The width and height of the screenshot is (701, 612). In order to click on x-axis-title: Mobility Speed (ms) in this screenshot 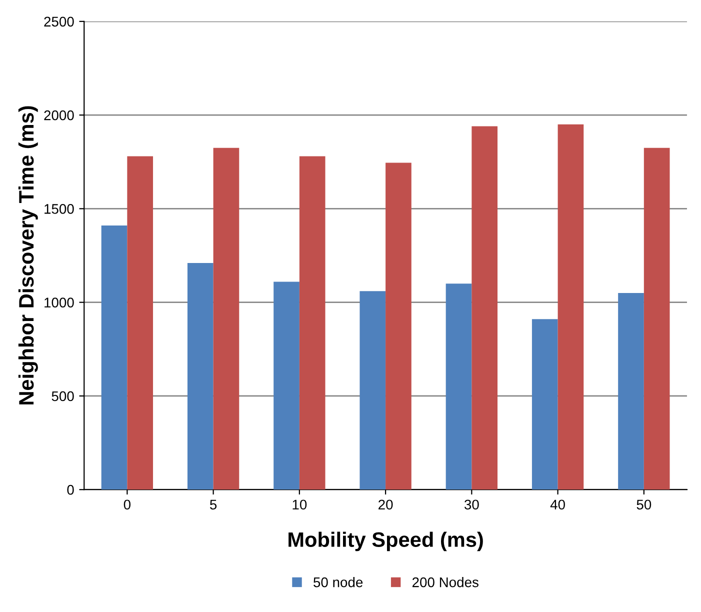, I will do `click(385, 542)`.